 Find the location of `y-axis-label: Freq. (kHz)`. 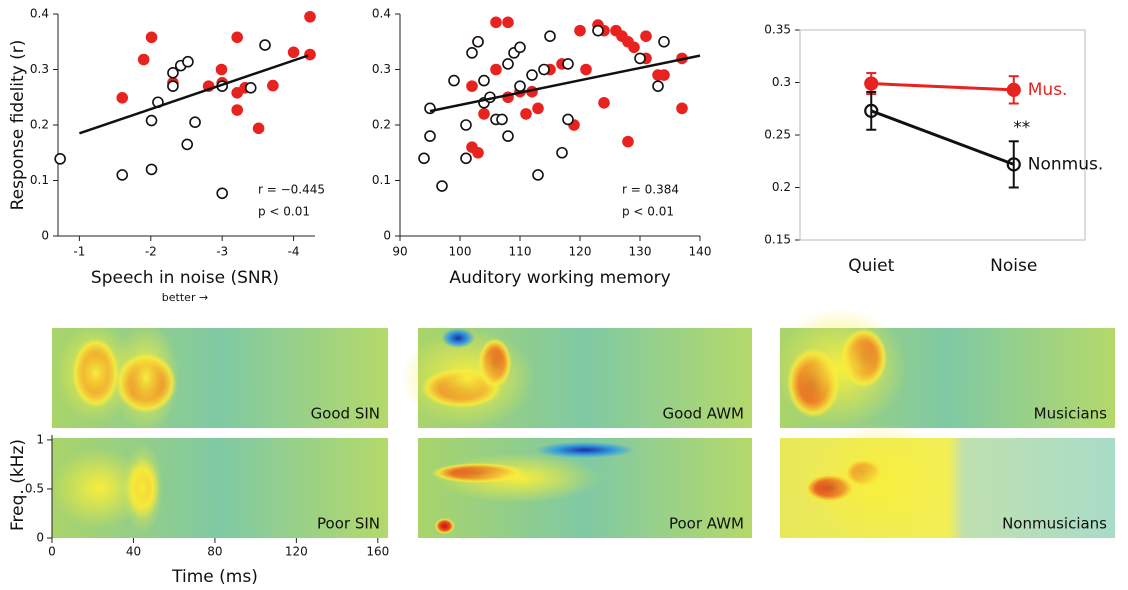

y-axis-label: Freq. (kHz) is located at coordinates (18, 485).